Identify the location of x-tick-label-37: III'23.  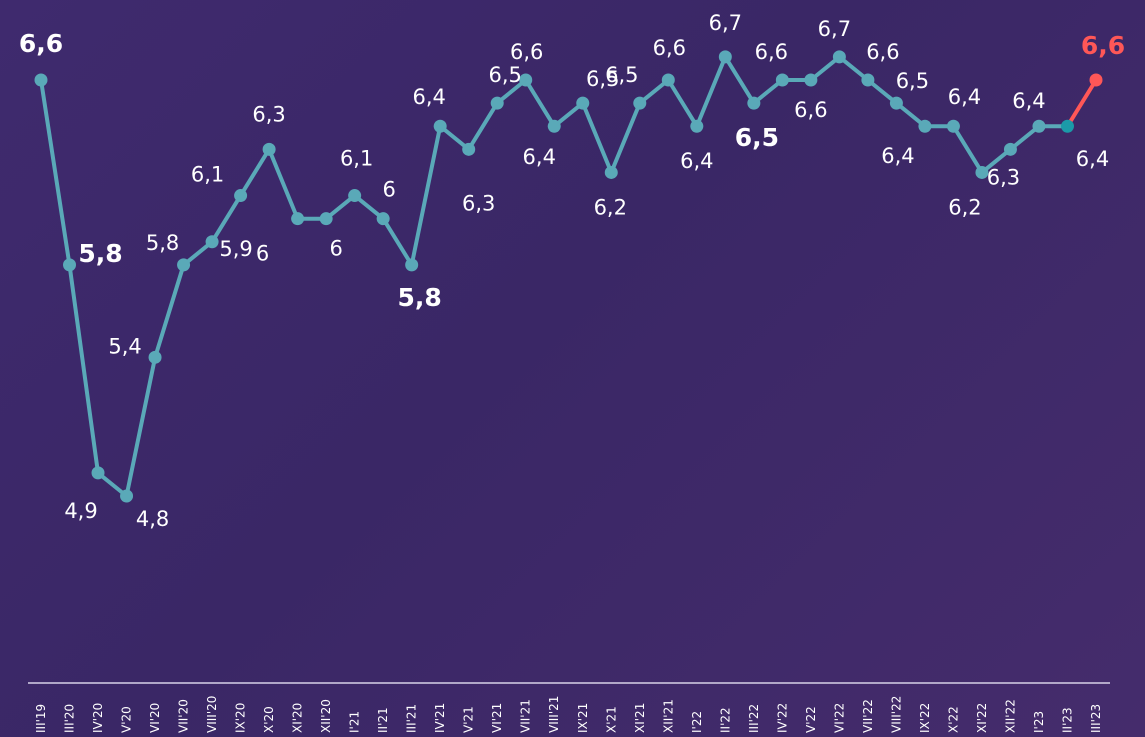
(1096, 718).